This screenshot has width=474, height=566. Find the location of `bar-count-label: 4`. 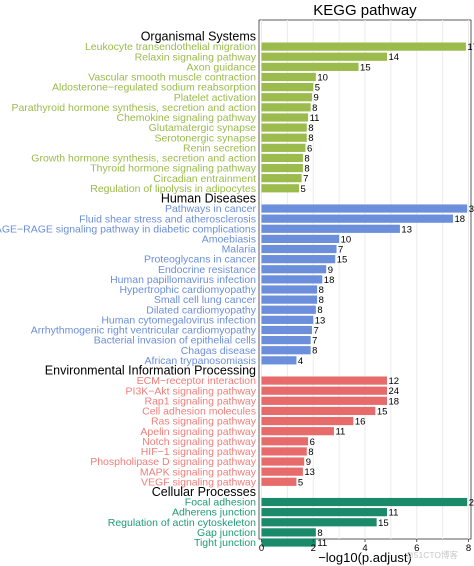

bar-count-label: 4 is located at coordinates (300, 361).